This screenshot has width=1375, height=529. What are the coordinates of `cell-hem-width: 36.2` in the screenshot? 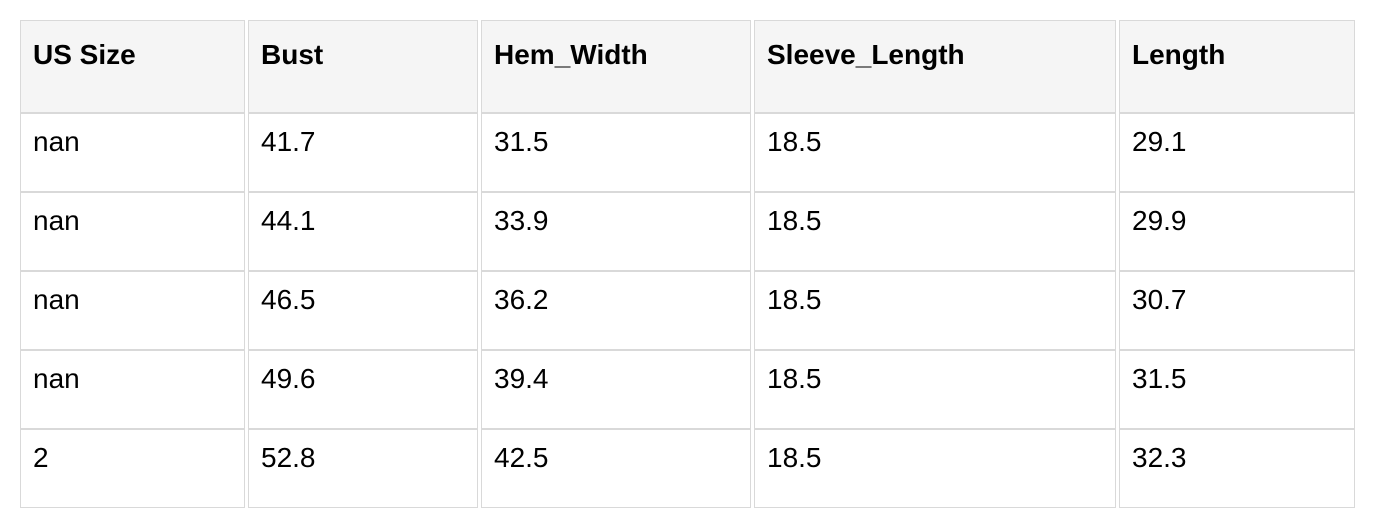 It's located at (616, 310).